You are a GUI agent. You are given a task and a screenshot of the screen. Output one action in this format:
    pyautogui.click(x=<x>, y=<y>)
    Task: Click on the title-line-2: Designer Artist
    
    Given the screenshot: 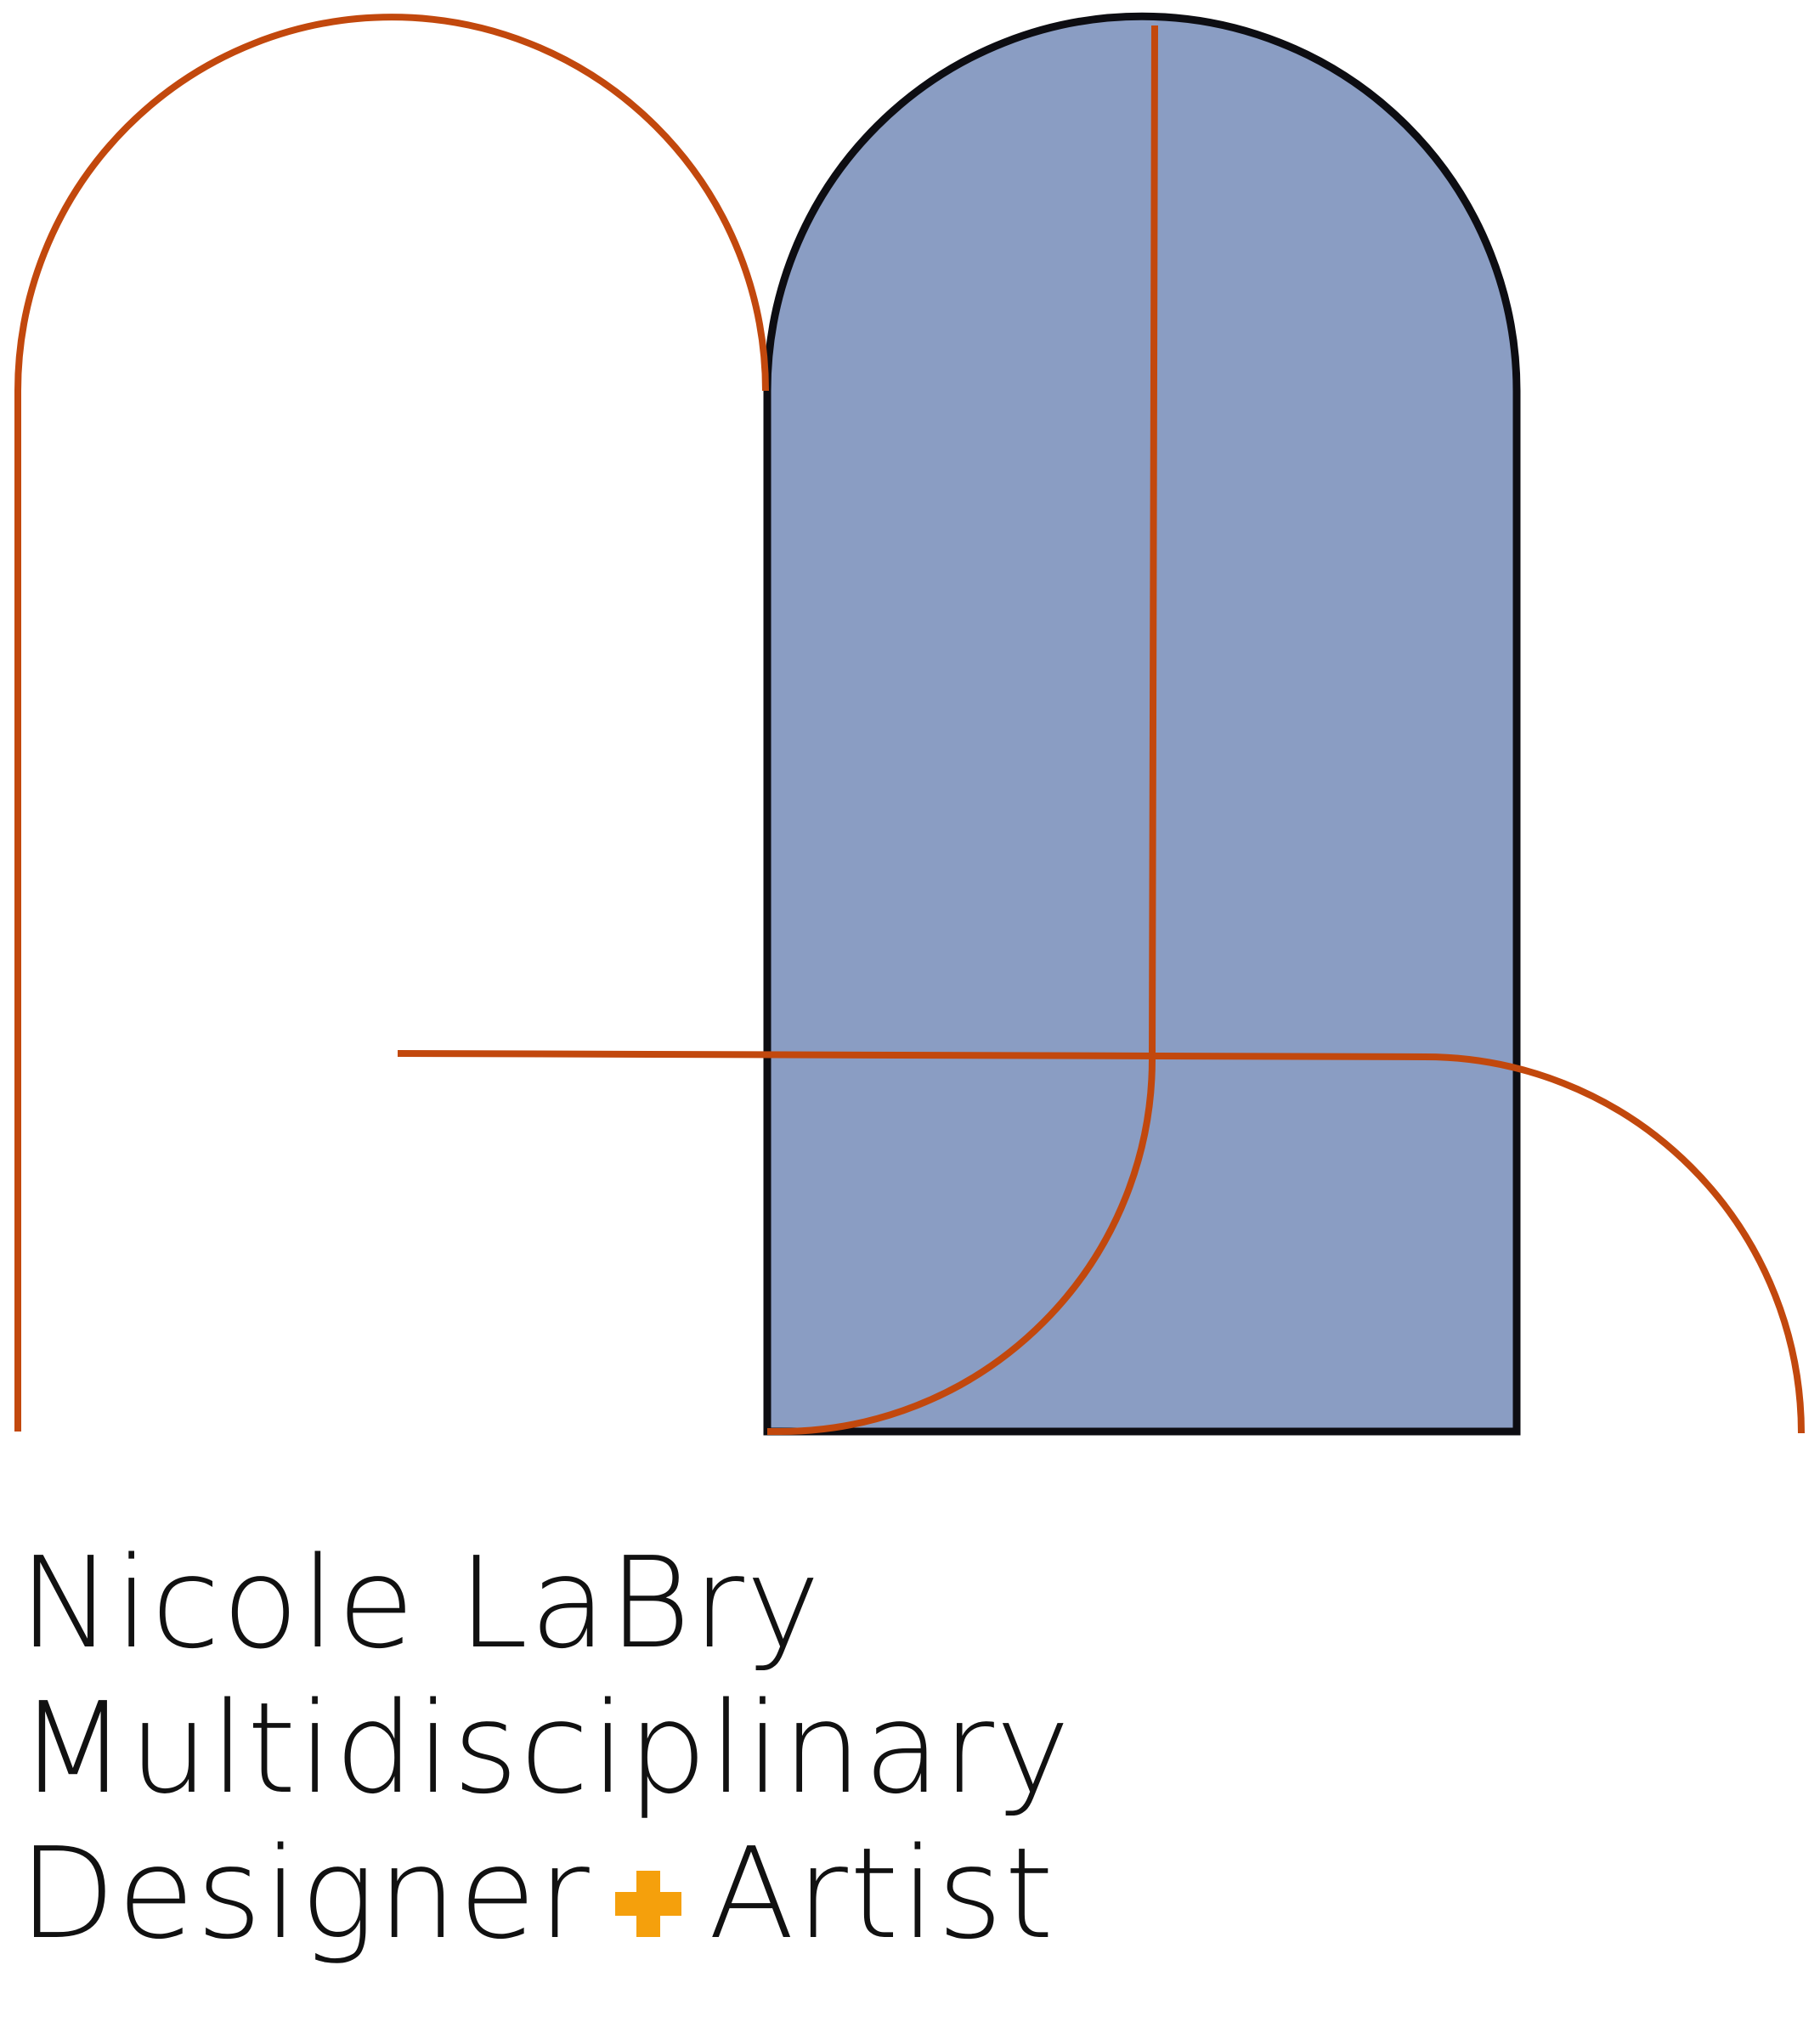 What is the action you would take?
    pyautogui.click(x=545, y=1894)
    